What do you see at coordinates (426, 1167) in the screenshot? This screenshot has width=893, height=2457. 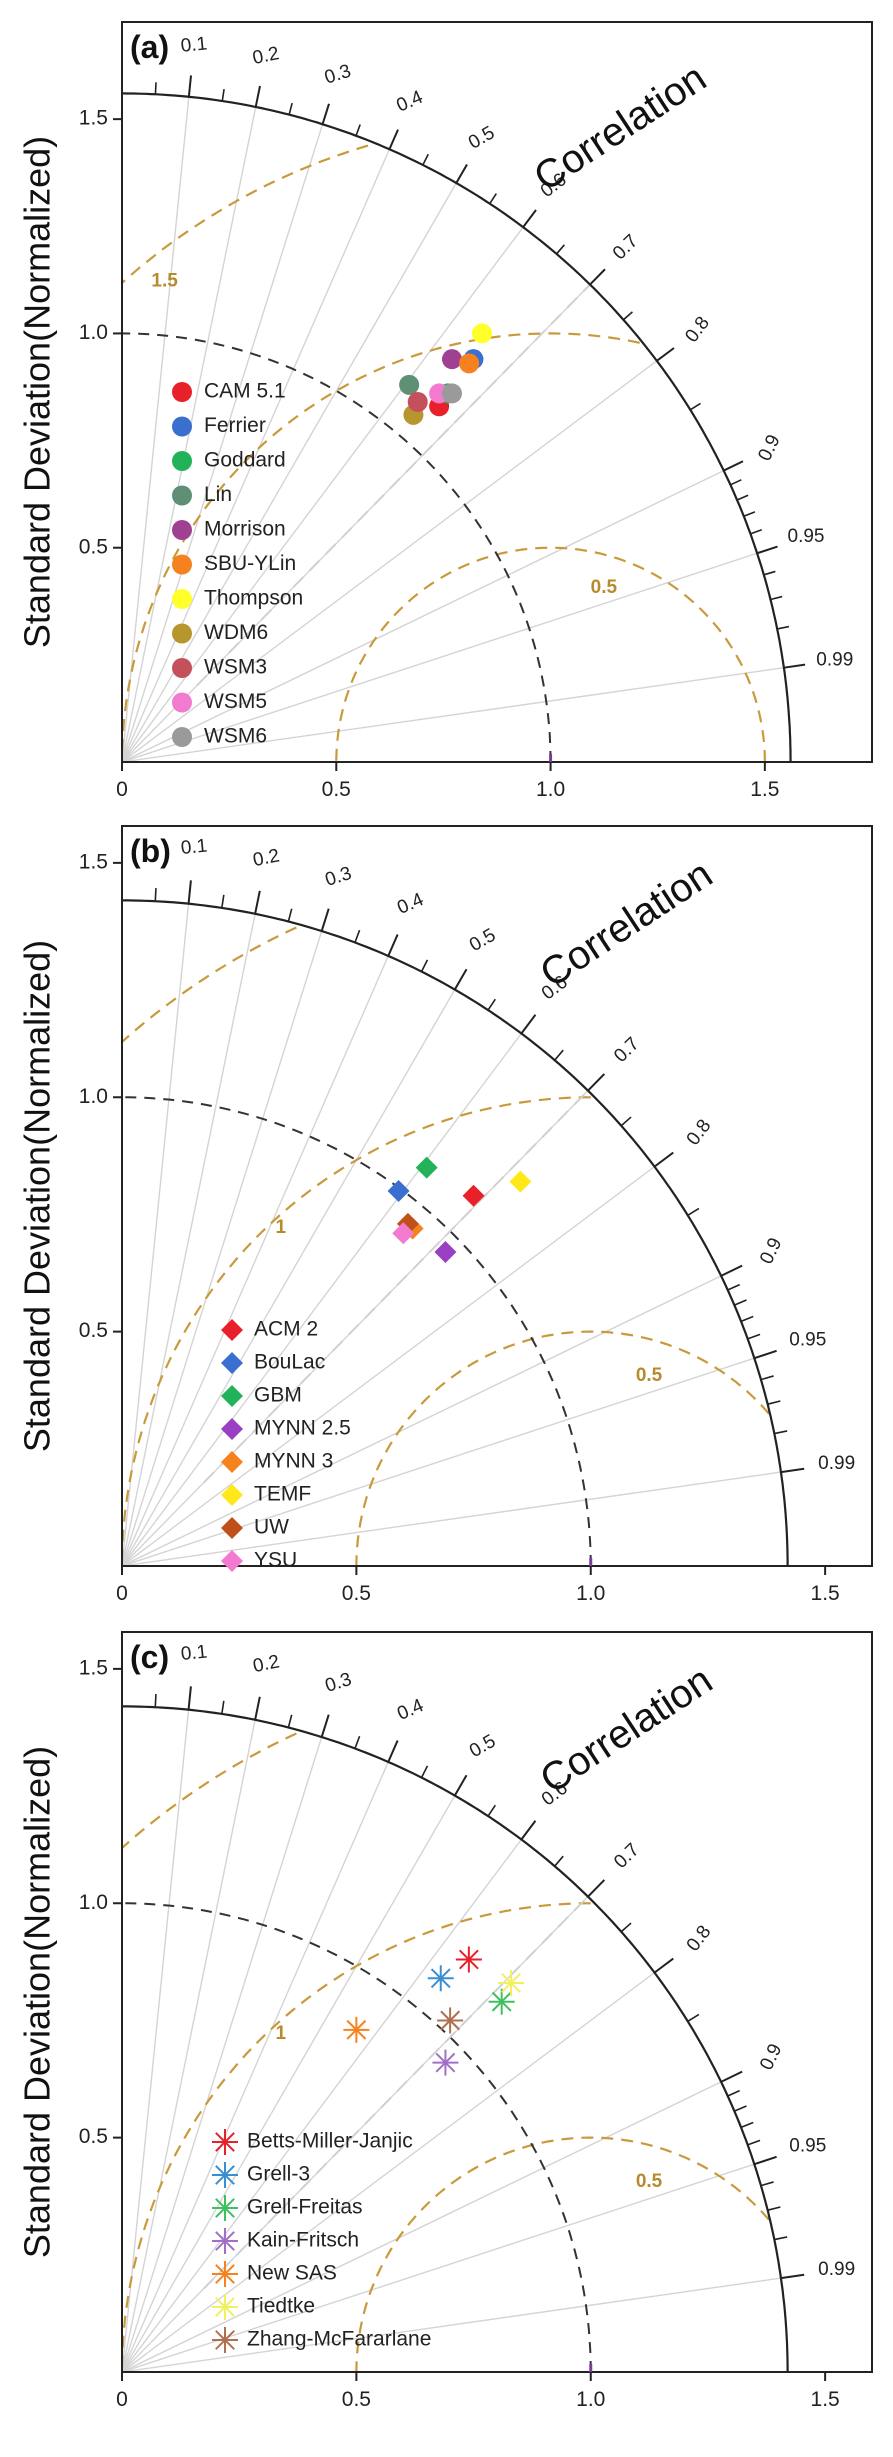 I see `data-point-gbm` at bounding box center [426, 1167].